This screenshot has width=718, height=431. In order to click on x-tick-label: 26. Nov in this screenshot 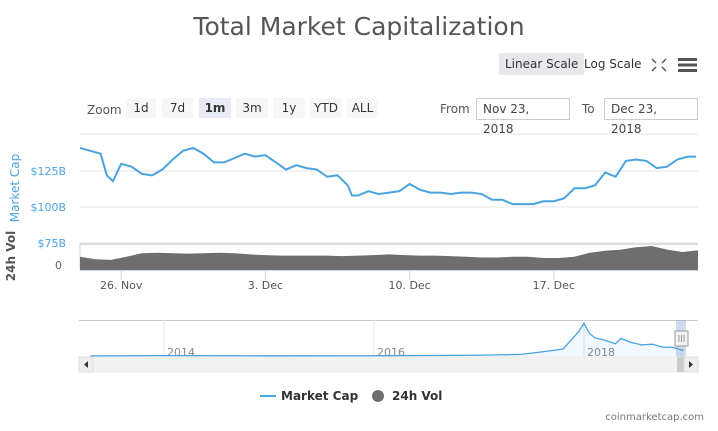, I will do `click(121, 285)`.